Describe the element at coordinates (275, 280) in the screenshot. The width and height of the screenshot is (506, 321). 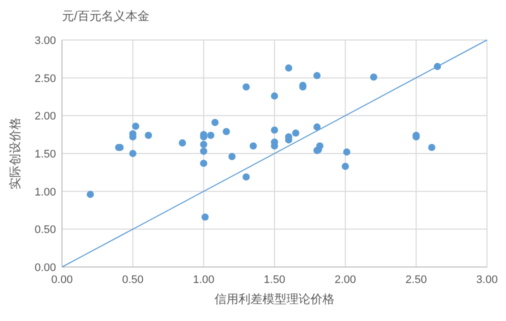
I see `x-tick-label: 1.50` at that location.